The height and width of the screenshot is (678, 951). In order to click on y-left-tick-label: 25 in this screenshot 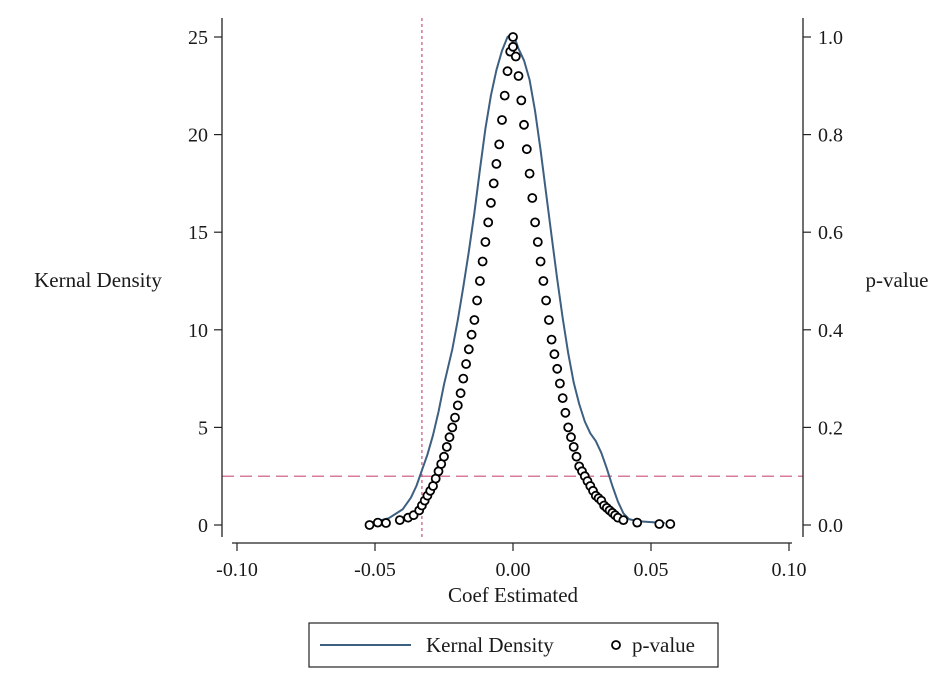, I will do `click(198, 38)`.